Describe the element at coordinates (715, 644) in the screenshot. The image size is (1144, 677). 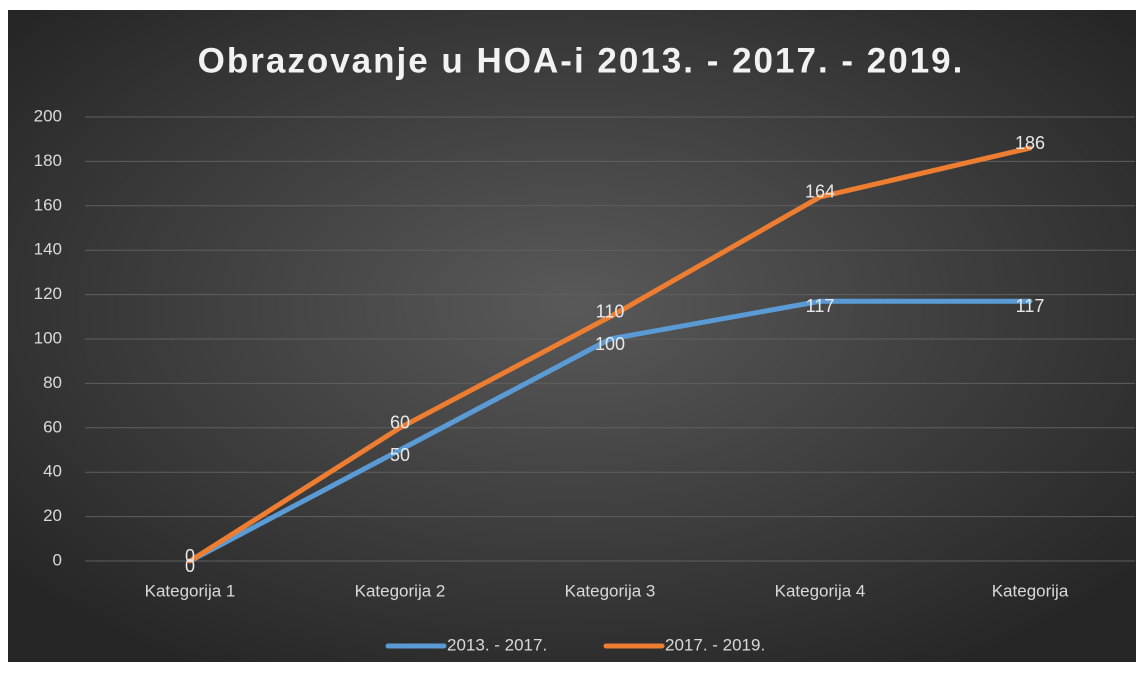
I see `legend-label: 2017. - 2019.` at that location.